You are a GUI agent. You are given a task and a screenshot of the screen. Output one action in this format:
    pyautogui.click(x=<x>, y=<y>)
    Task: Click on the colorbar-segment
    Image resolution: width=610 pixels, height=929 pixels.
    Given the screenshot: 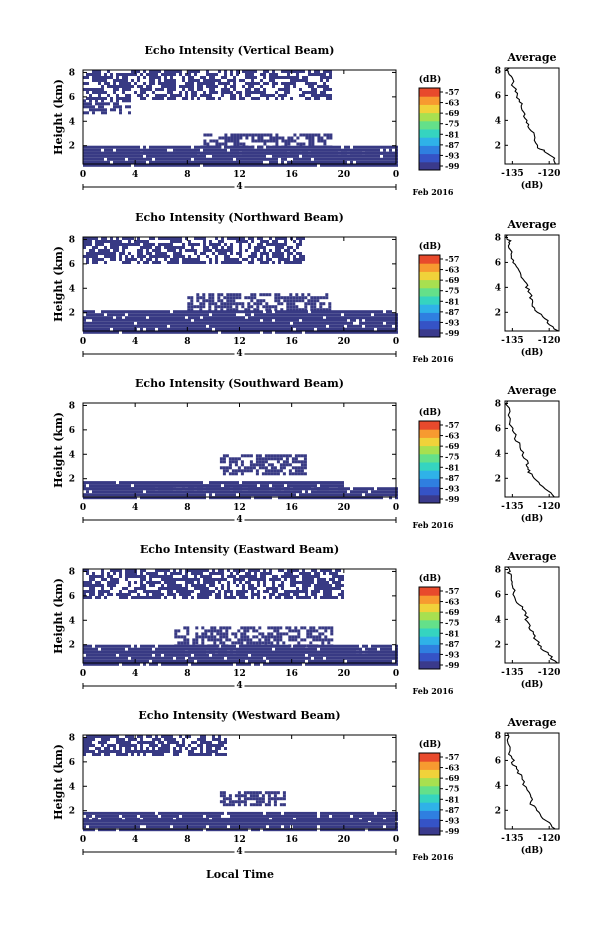 What is the action you would take?
    pyautogui.click(x=429, y=442)
    